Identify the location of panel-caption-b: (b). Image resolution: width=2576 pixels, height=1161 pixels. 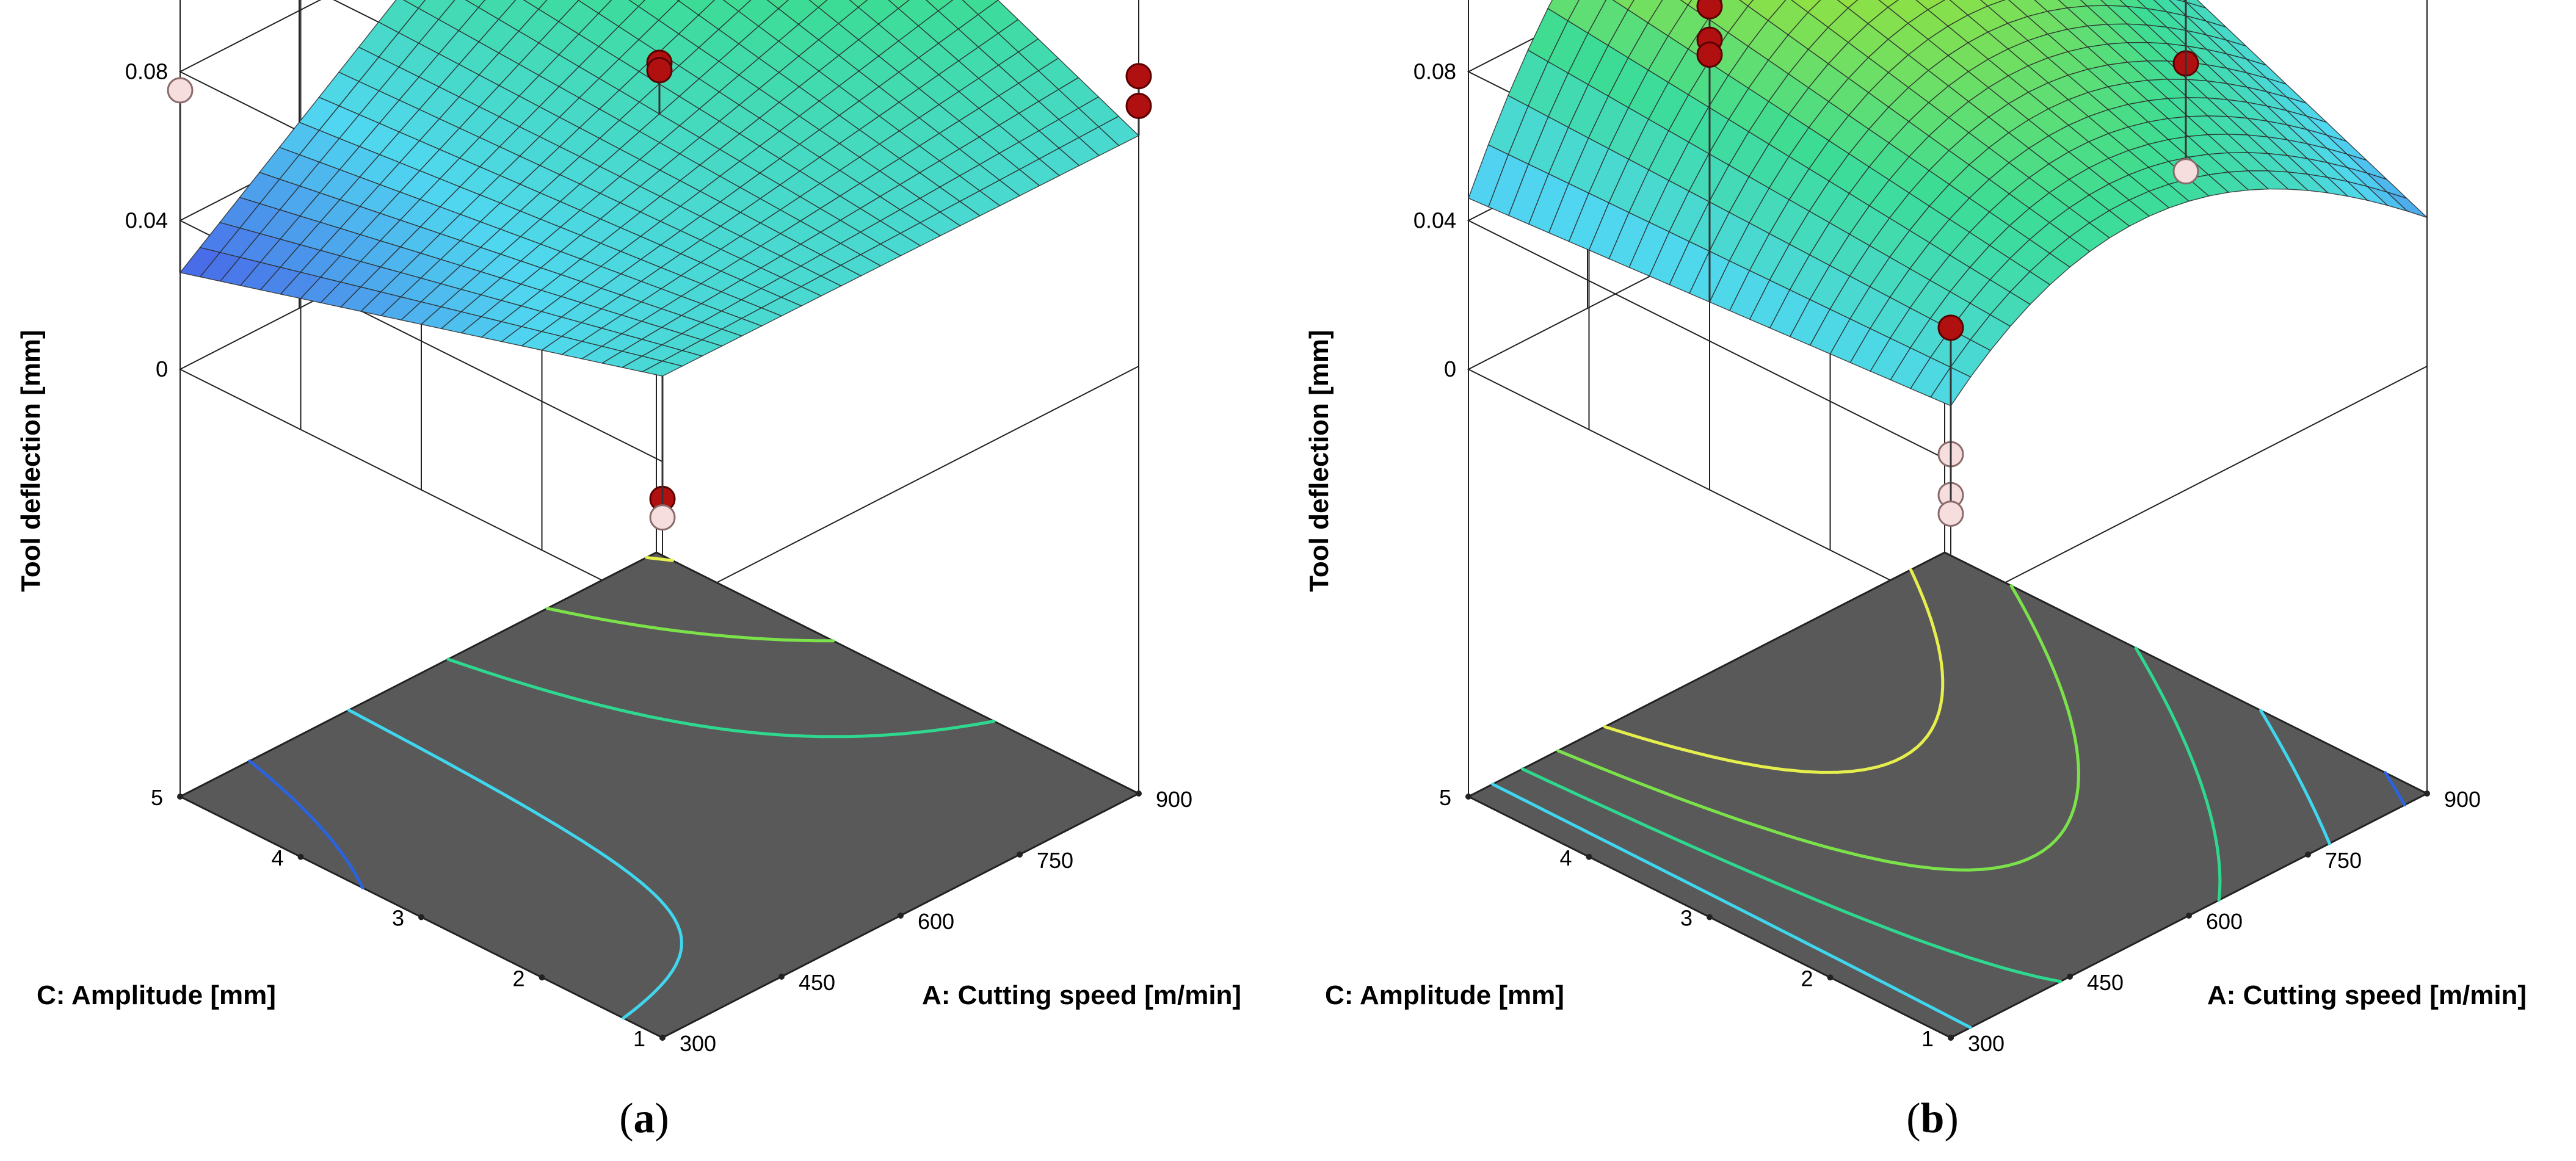
(1932, 1118).